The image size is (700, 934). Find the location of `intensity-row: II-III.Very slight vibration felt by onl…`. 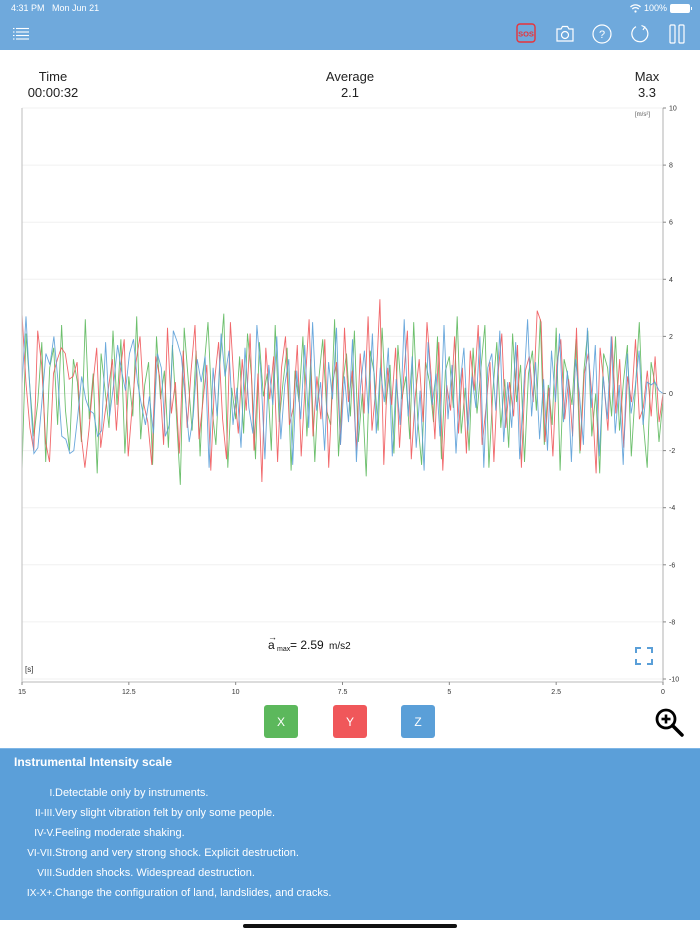

intensity-row: II-III.Very slight vibration felt by onl… is located at coordinates (137, 813).